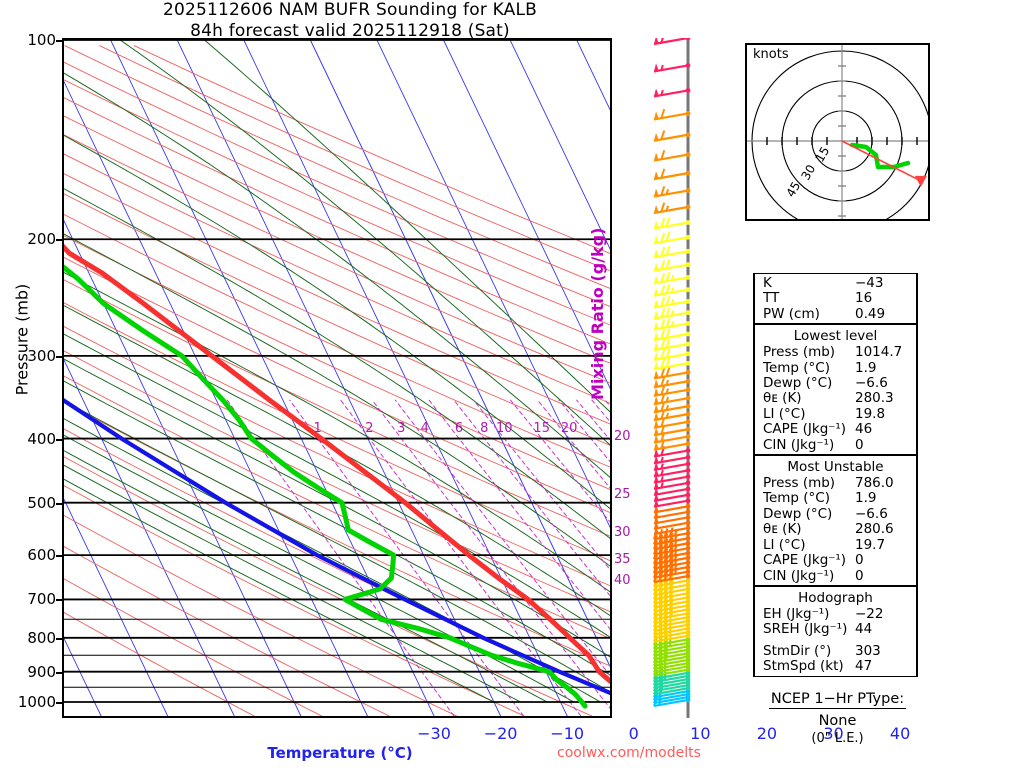 The width and height of the screenshot is (1024, 768). I want to click on pressure-tick-700: 700, so click(41, 599).